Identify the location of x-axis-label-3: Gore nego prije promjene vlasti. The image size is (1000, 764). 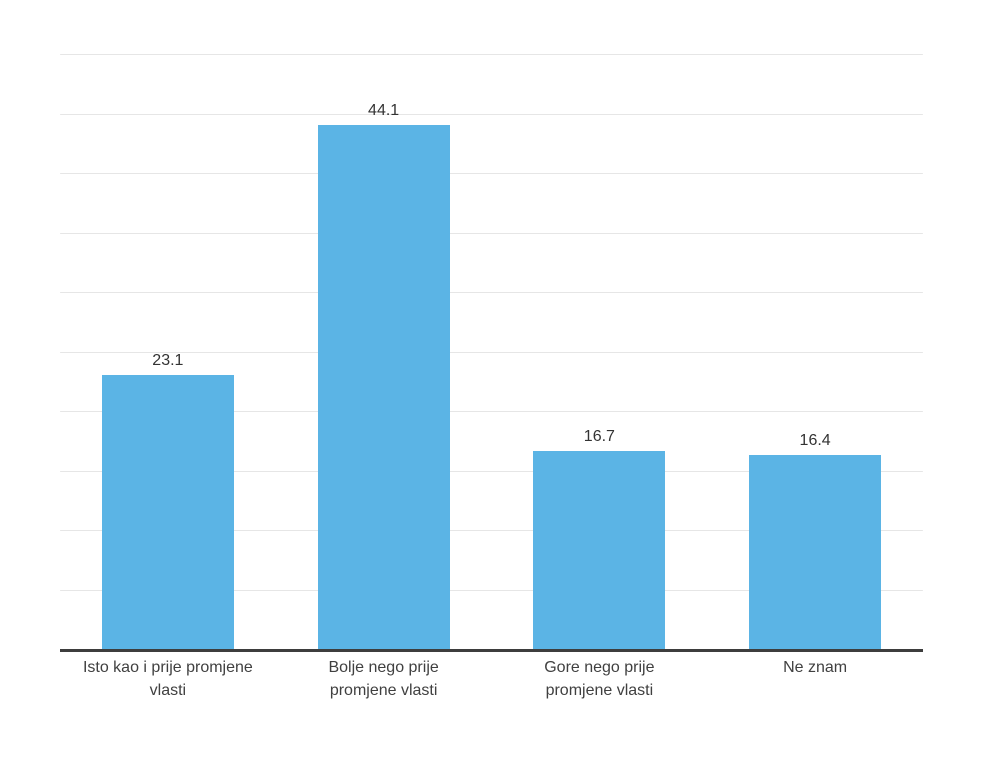
(600, 679).